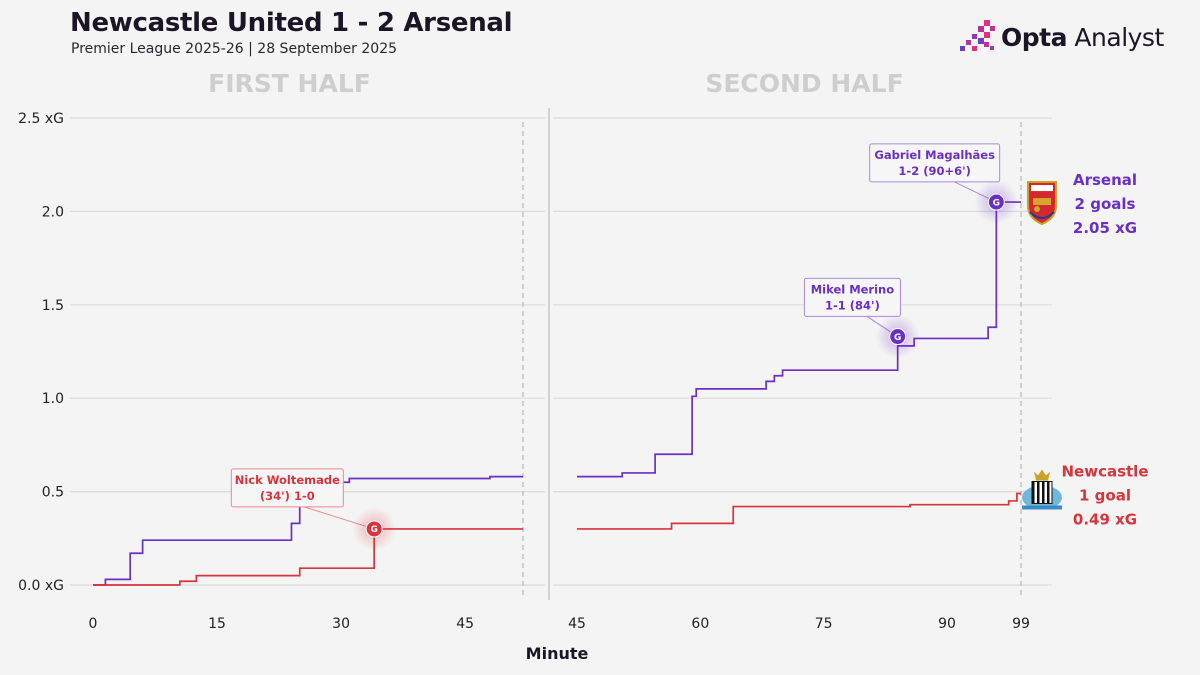 This screenshot has height=675, width=1200. I want to click on arsenal-crest-cannon, so click(1042, 202).